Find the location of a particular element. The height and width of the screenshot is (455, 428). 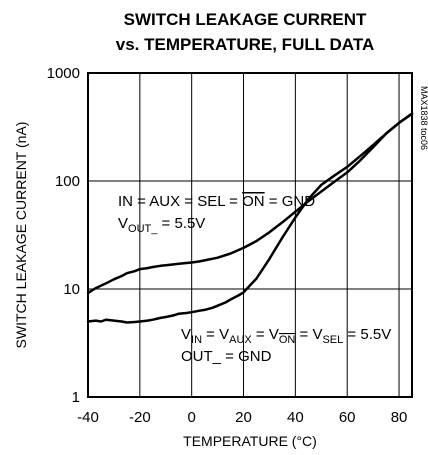

x-tick-label: 40 is located at coordinates (295, 417).